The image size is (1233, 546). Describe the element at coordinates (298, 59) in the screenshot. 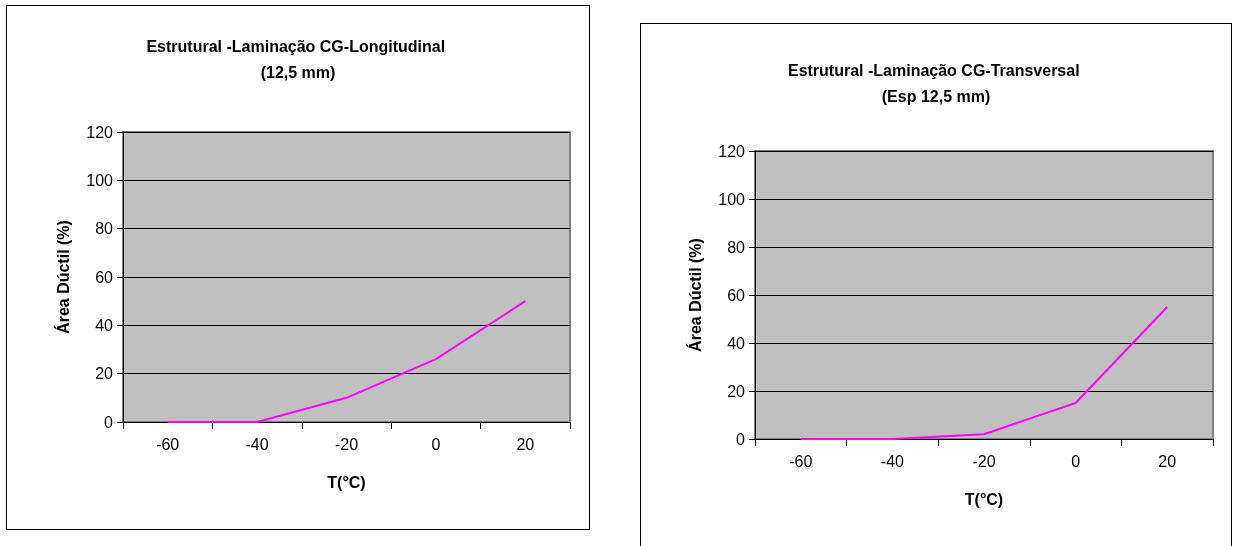

I see `chart-title: Estrutural -Laminação CG-Longitudinal (12,5 mm)` at that location.